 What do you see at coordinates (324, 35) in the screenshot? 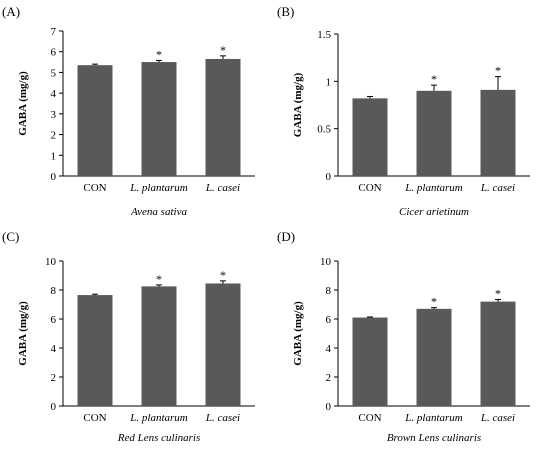
I see `y-tick-label: 1.5` at bounding box center [324, 35].